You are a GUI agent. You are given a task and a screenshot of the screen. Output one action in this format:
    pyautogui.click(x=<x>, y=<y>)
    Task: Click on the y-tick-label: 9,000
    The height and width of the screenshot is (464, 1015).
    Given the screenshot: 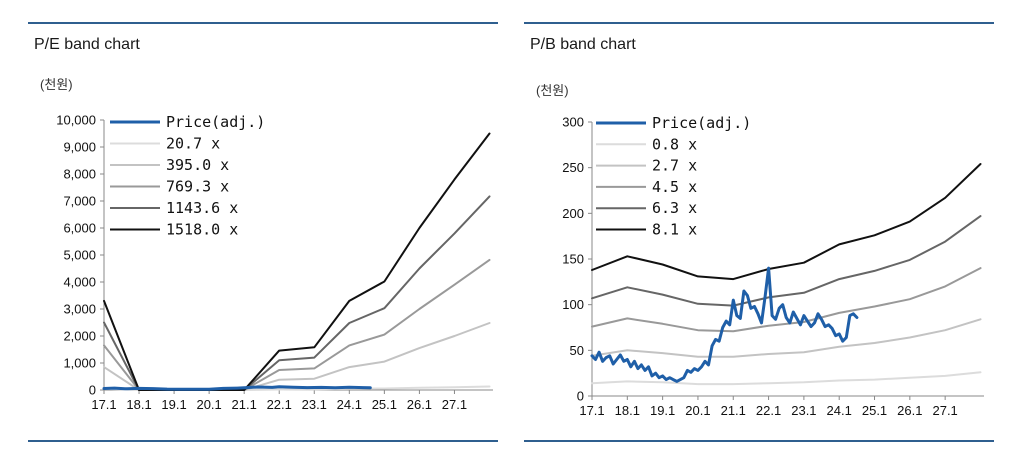 What is the action you would take?
    pyautogui.click(x=79, y=147)
    